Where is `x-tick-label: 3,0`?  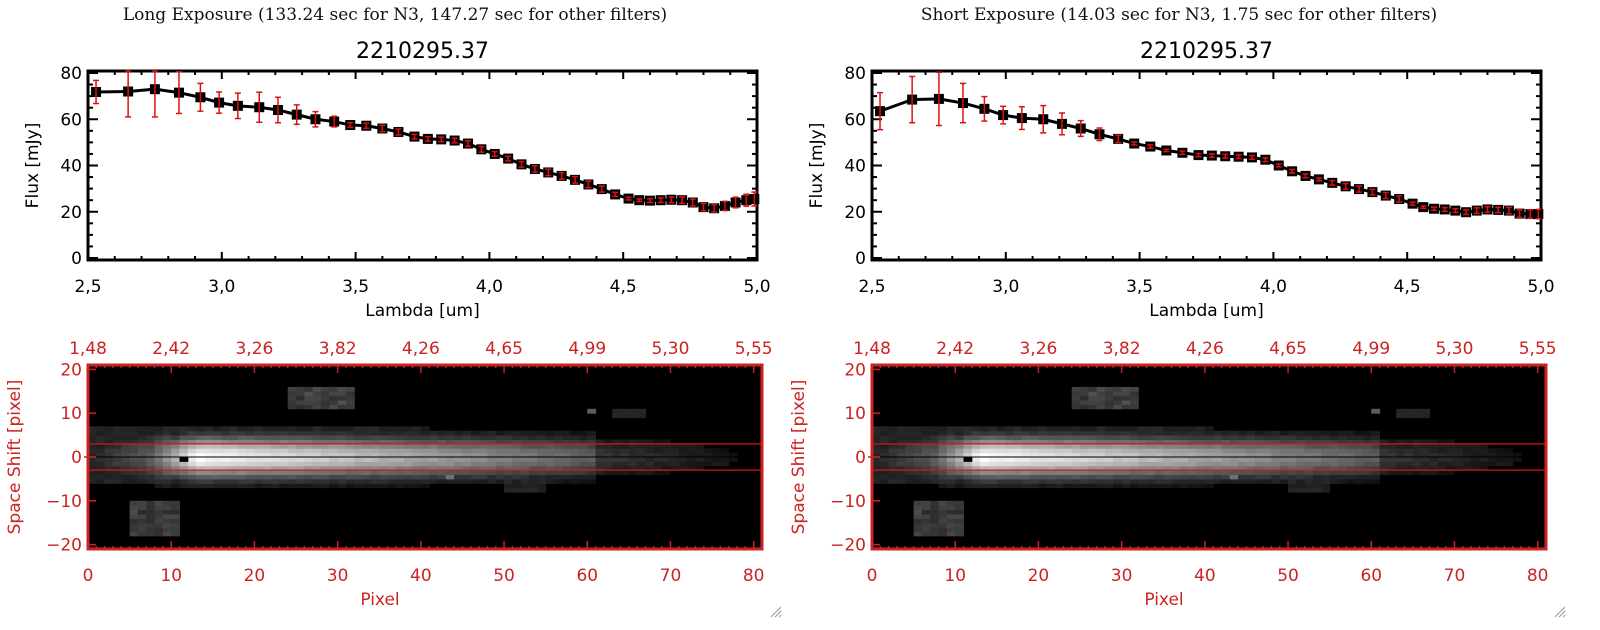 x-tick-label: 3,0 is located at coordinates (1005, 287).